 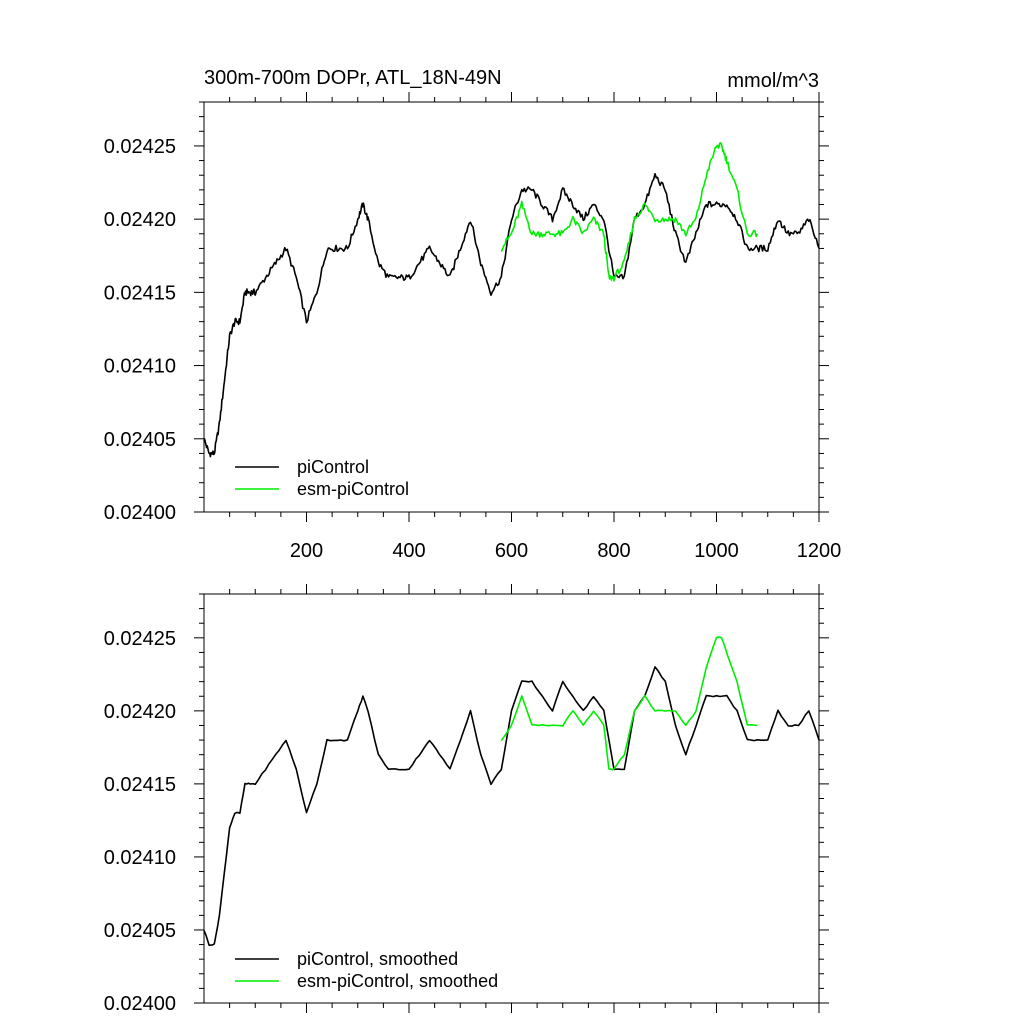 I want to click on units-label: mmol/m^3, so click(x=773, y=81).